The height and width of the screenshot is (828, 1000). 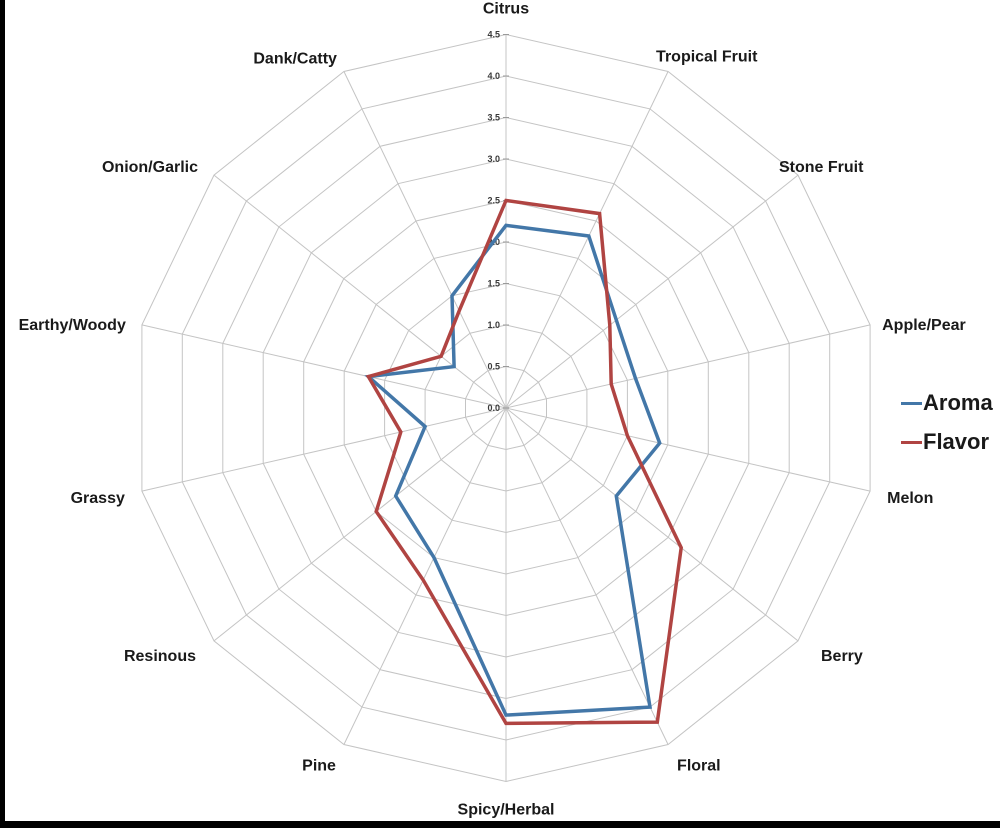 What do you see at coordinates (956, 441) in the screenshot?
I see `legend-label-flavor: Flavor` at bounding box center [956, 441].